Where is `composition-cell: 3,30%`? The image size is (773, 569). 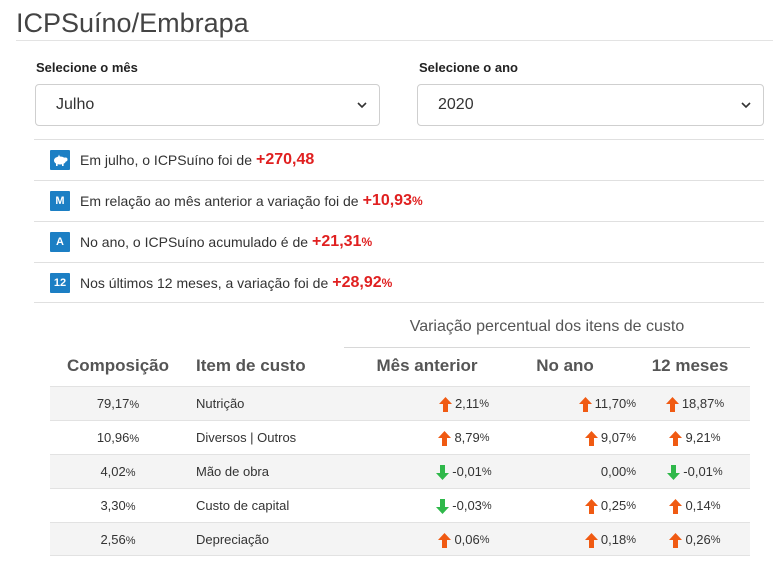
composition-cell: 3,30% is located at coordinates (118, 505).